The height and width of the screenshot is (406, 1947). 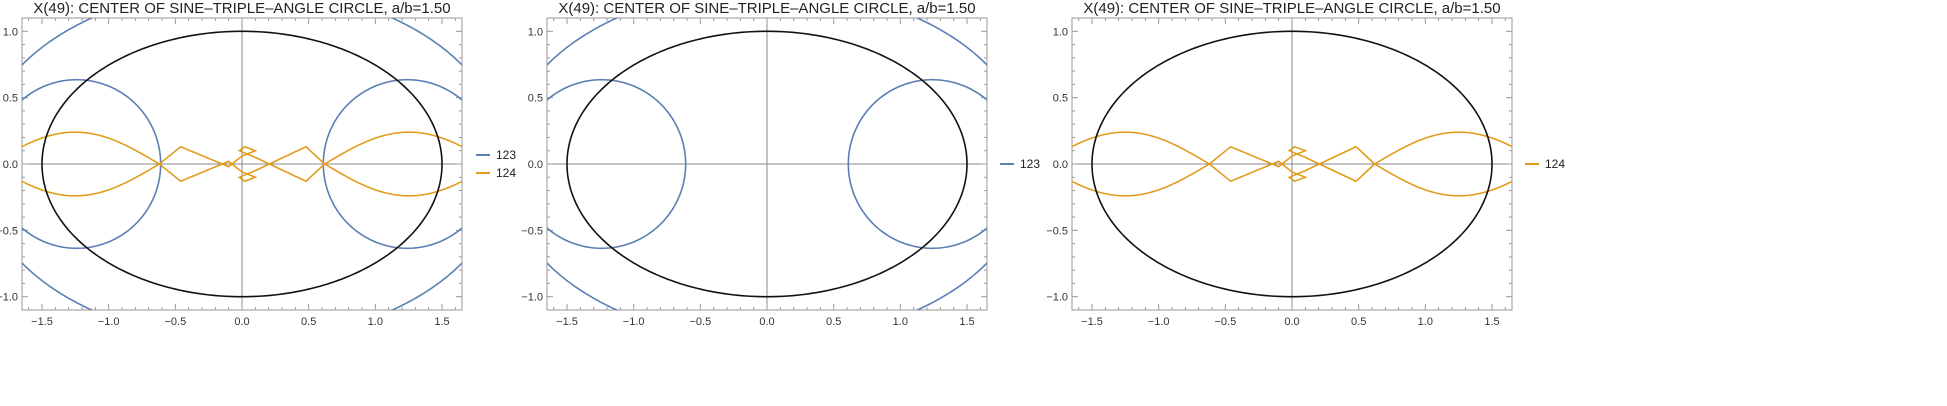 I want to click on legend: 124, so click(x=1545, y=164).